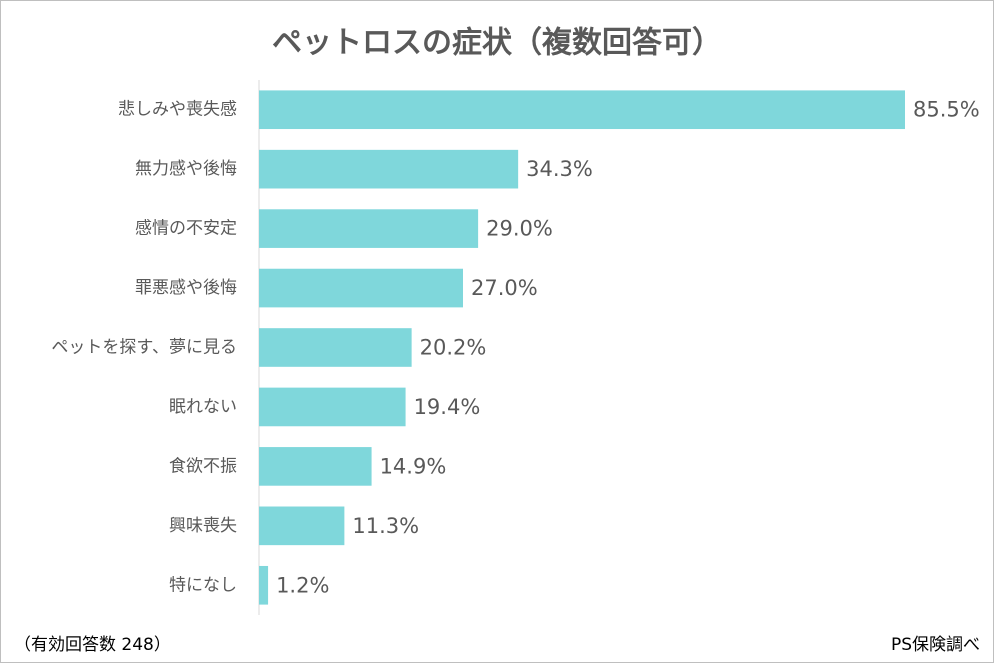 The height and width of the screenshot is (663, 994). What do you see at coordinates (519, 229) in the screenshot?
I see `value-label: 29.0%` at bounding box center [519, 229].